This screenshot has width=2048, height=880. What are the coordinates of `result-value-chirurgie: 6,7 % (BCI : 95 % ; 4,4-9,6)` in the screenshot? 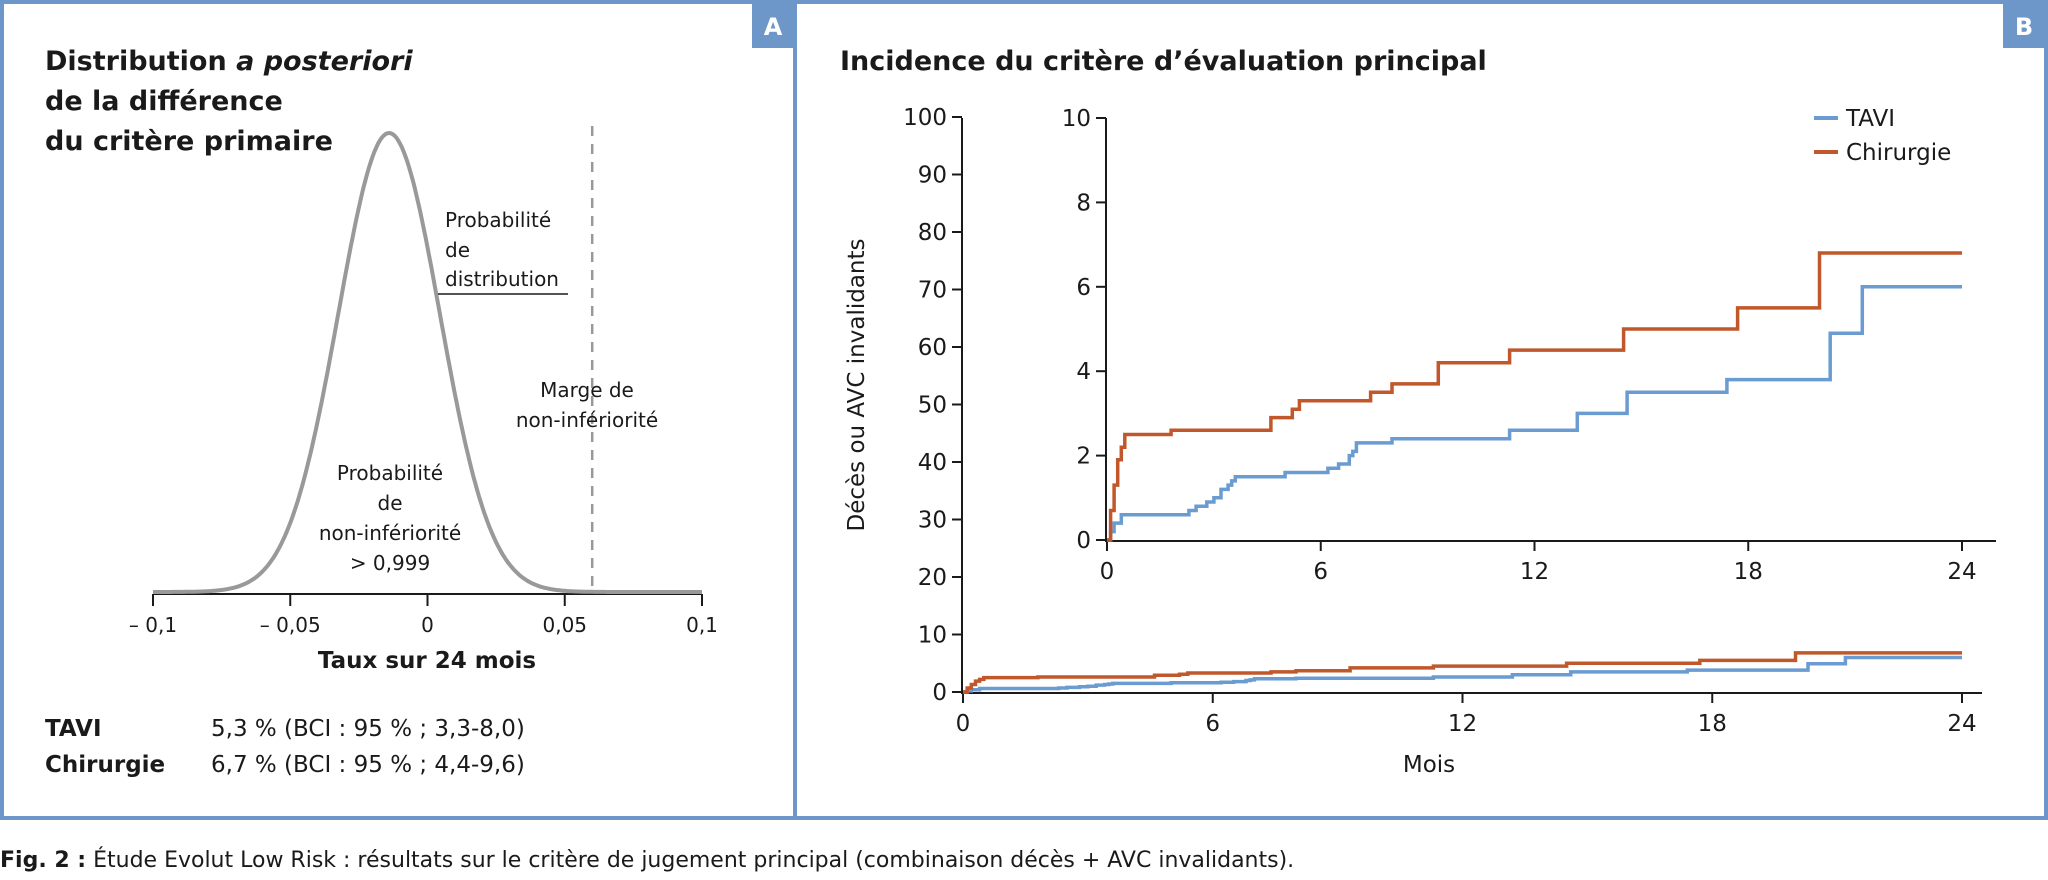 It's located at (368, 765).